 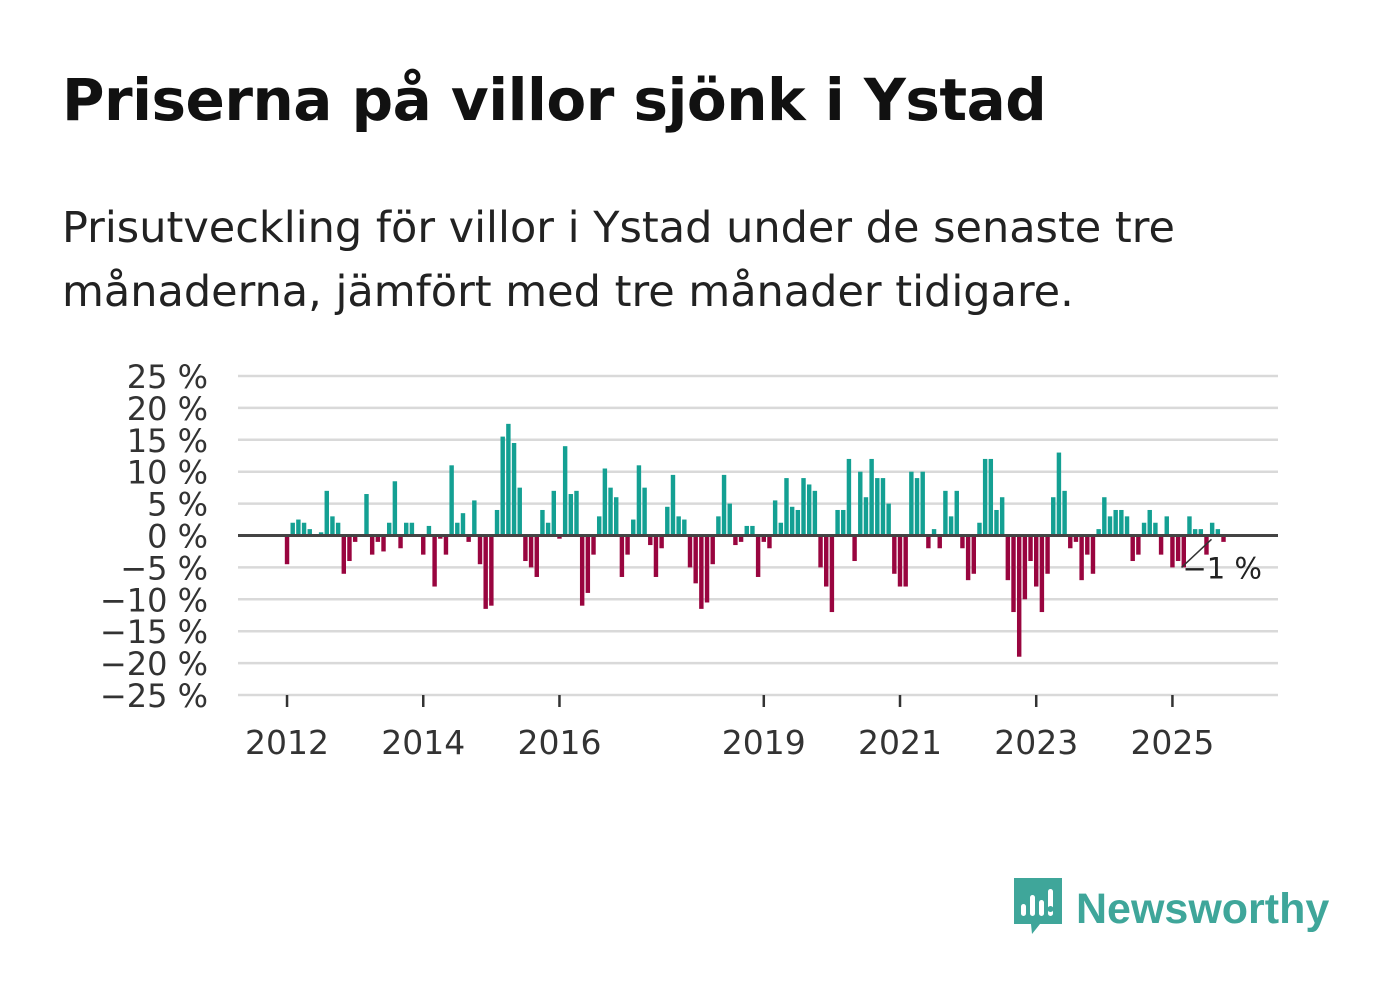 I want to click on y-tick-label: 0 %, so click(x=177, y=537).